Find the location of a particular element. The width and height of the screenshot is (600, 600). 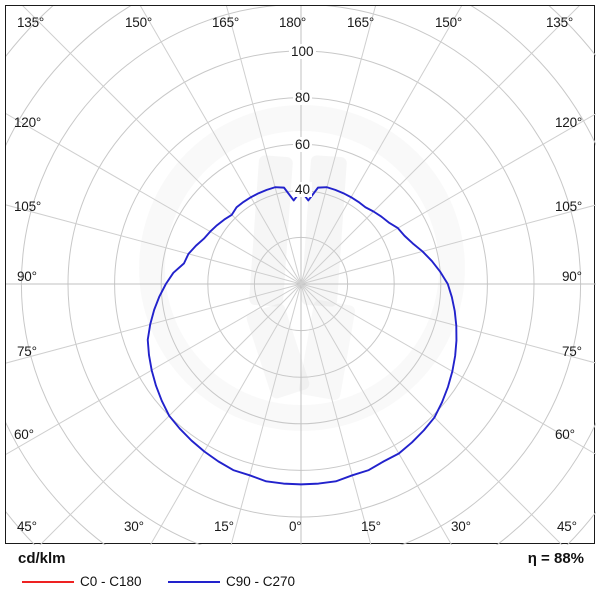

bottom-angle-label-3: 0° is located at coordinates (295, 526).